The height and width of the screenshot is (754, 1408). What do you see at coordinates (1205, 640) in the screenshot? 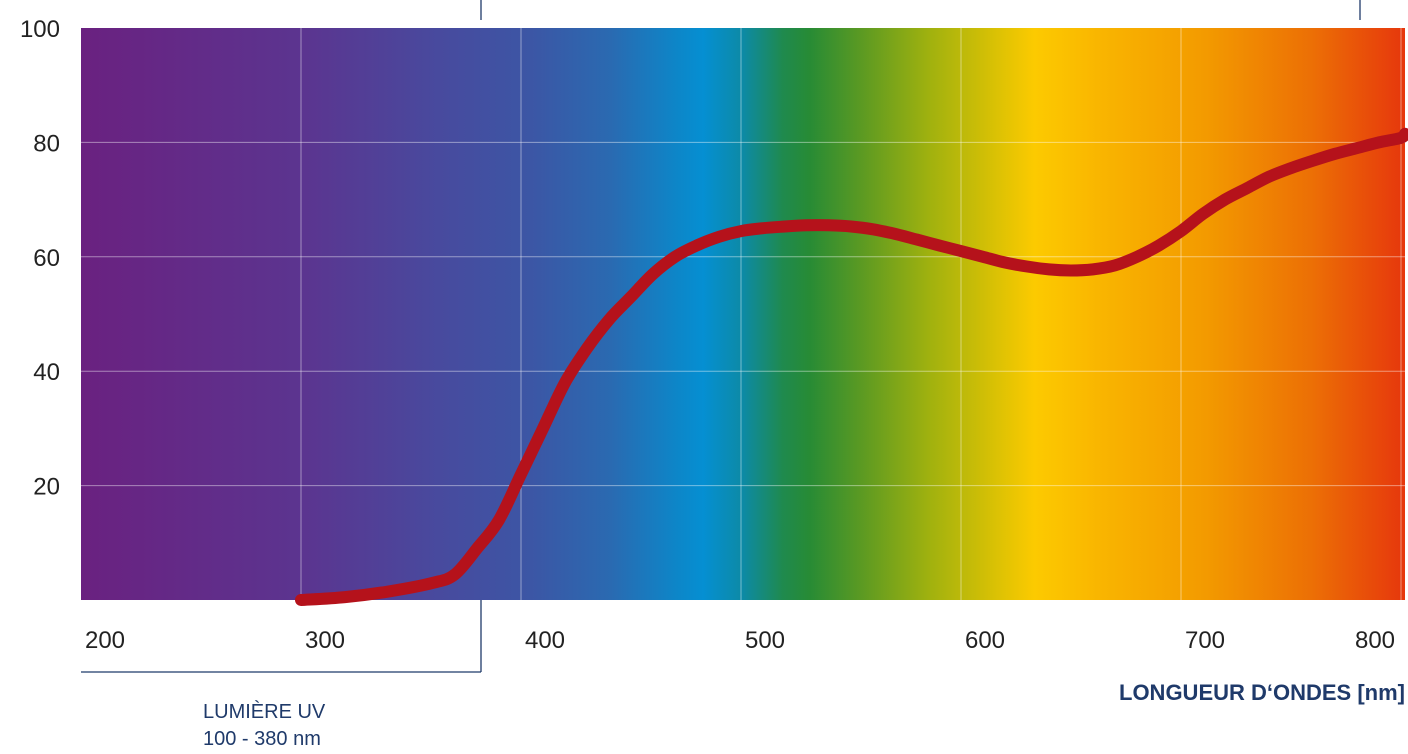
I see `x-tick-label: 700` at bounding box center [1205, 640].